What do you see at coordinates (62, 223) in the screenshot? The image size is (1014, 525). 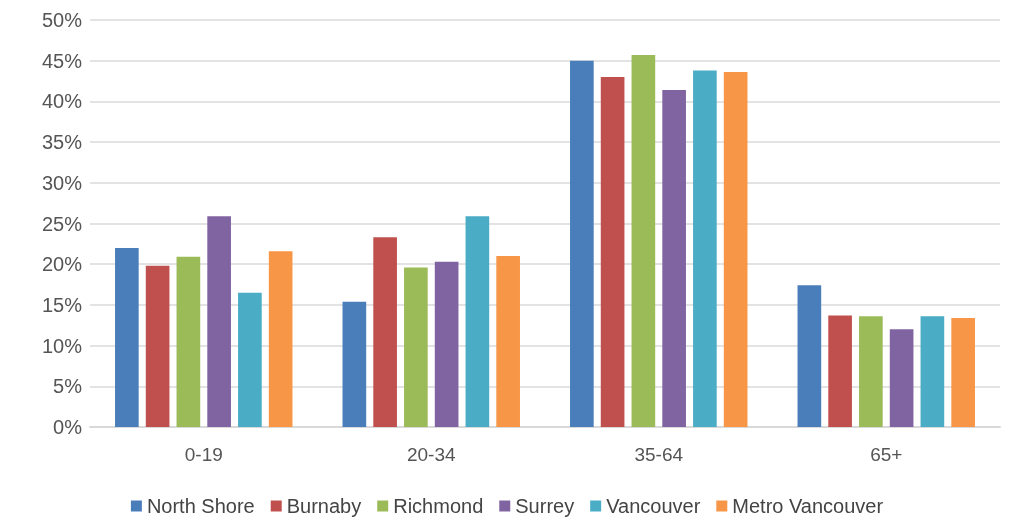 I see `y-tick-label: 25%` at bounding box center [62, 223].